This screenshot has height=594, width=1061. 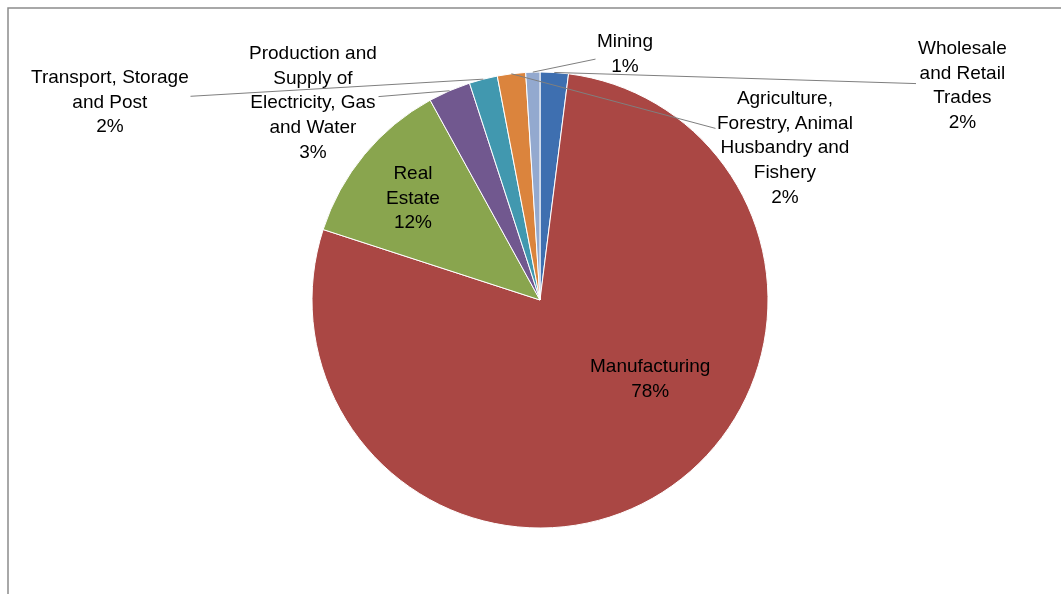 What do you see at coordinates (625, 40) in the screenshot?
I see `slice-label: Mining` at bounding box center [625, 40].